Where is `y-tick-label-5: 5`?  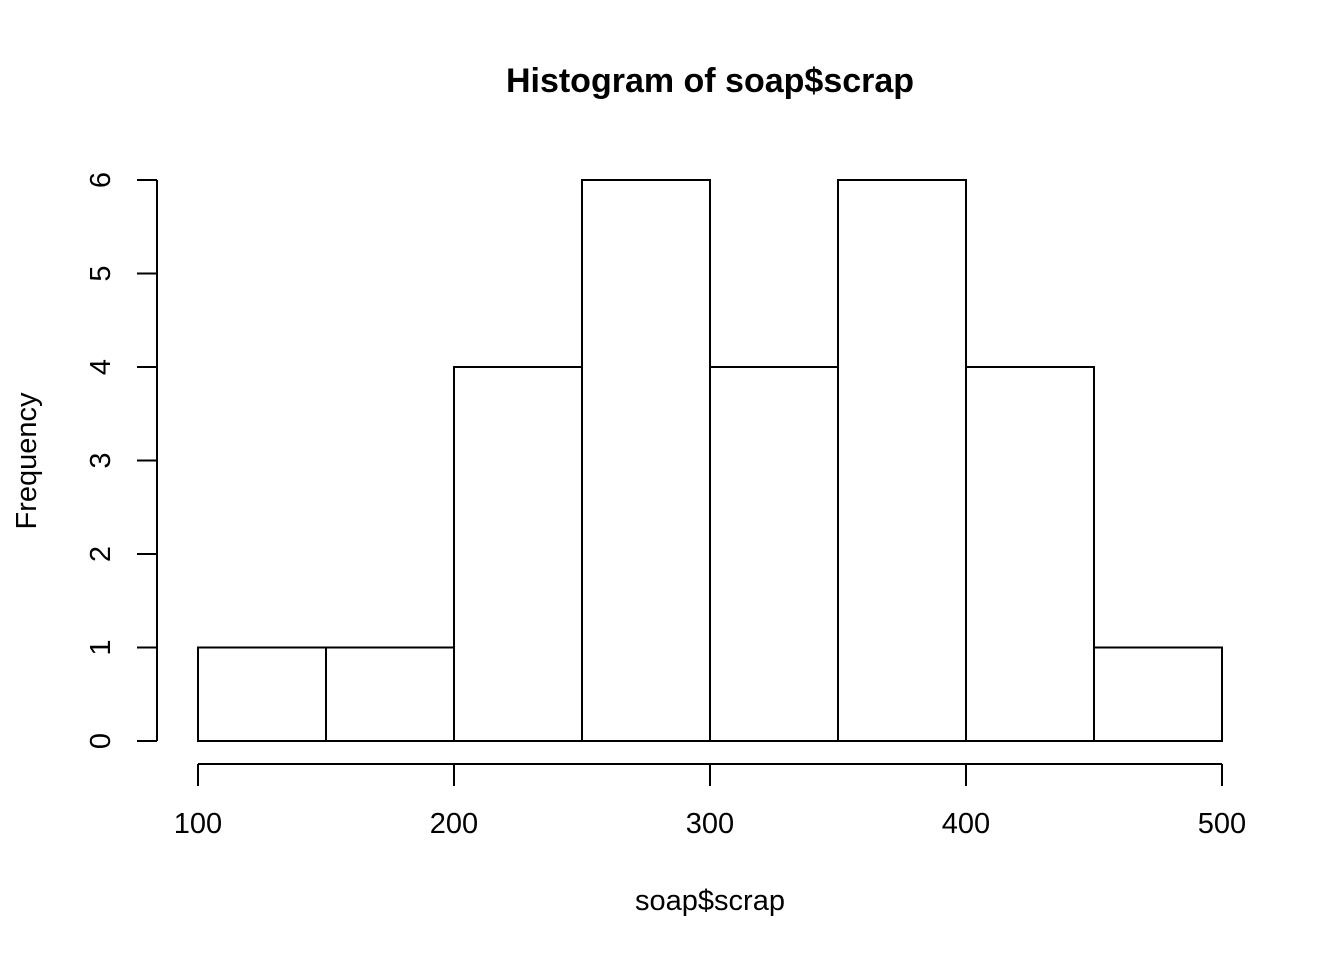 y-tick-label-5: 5 is located at coordinates (101, 273).